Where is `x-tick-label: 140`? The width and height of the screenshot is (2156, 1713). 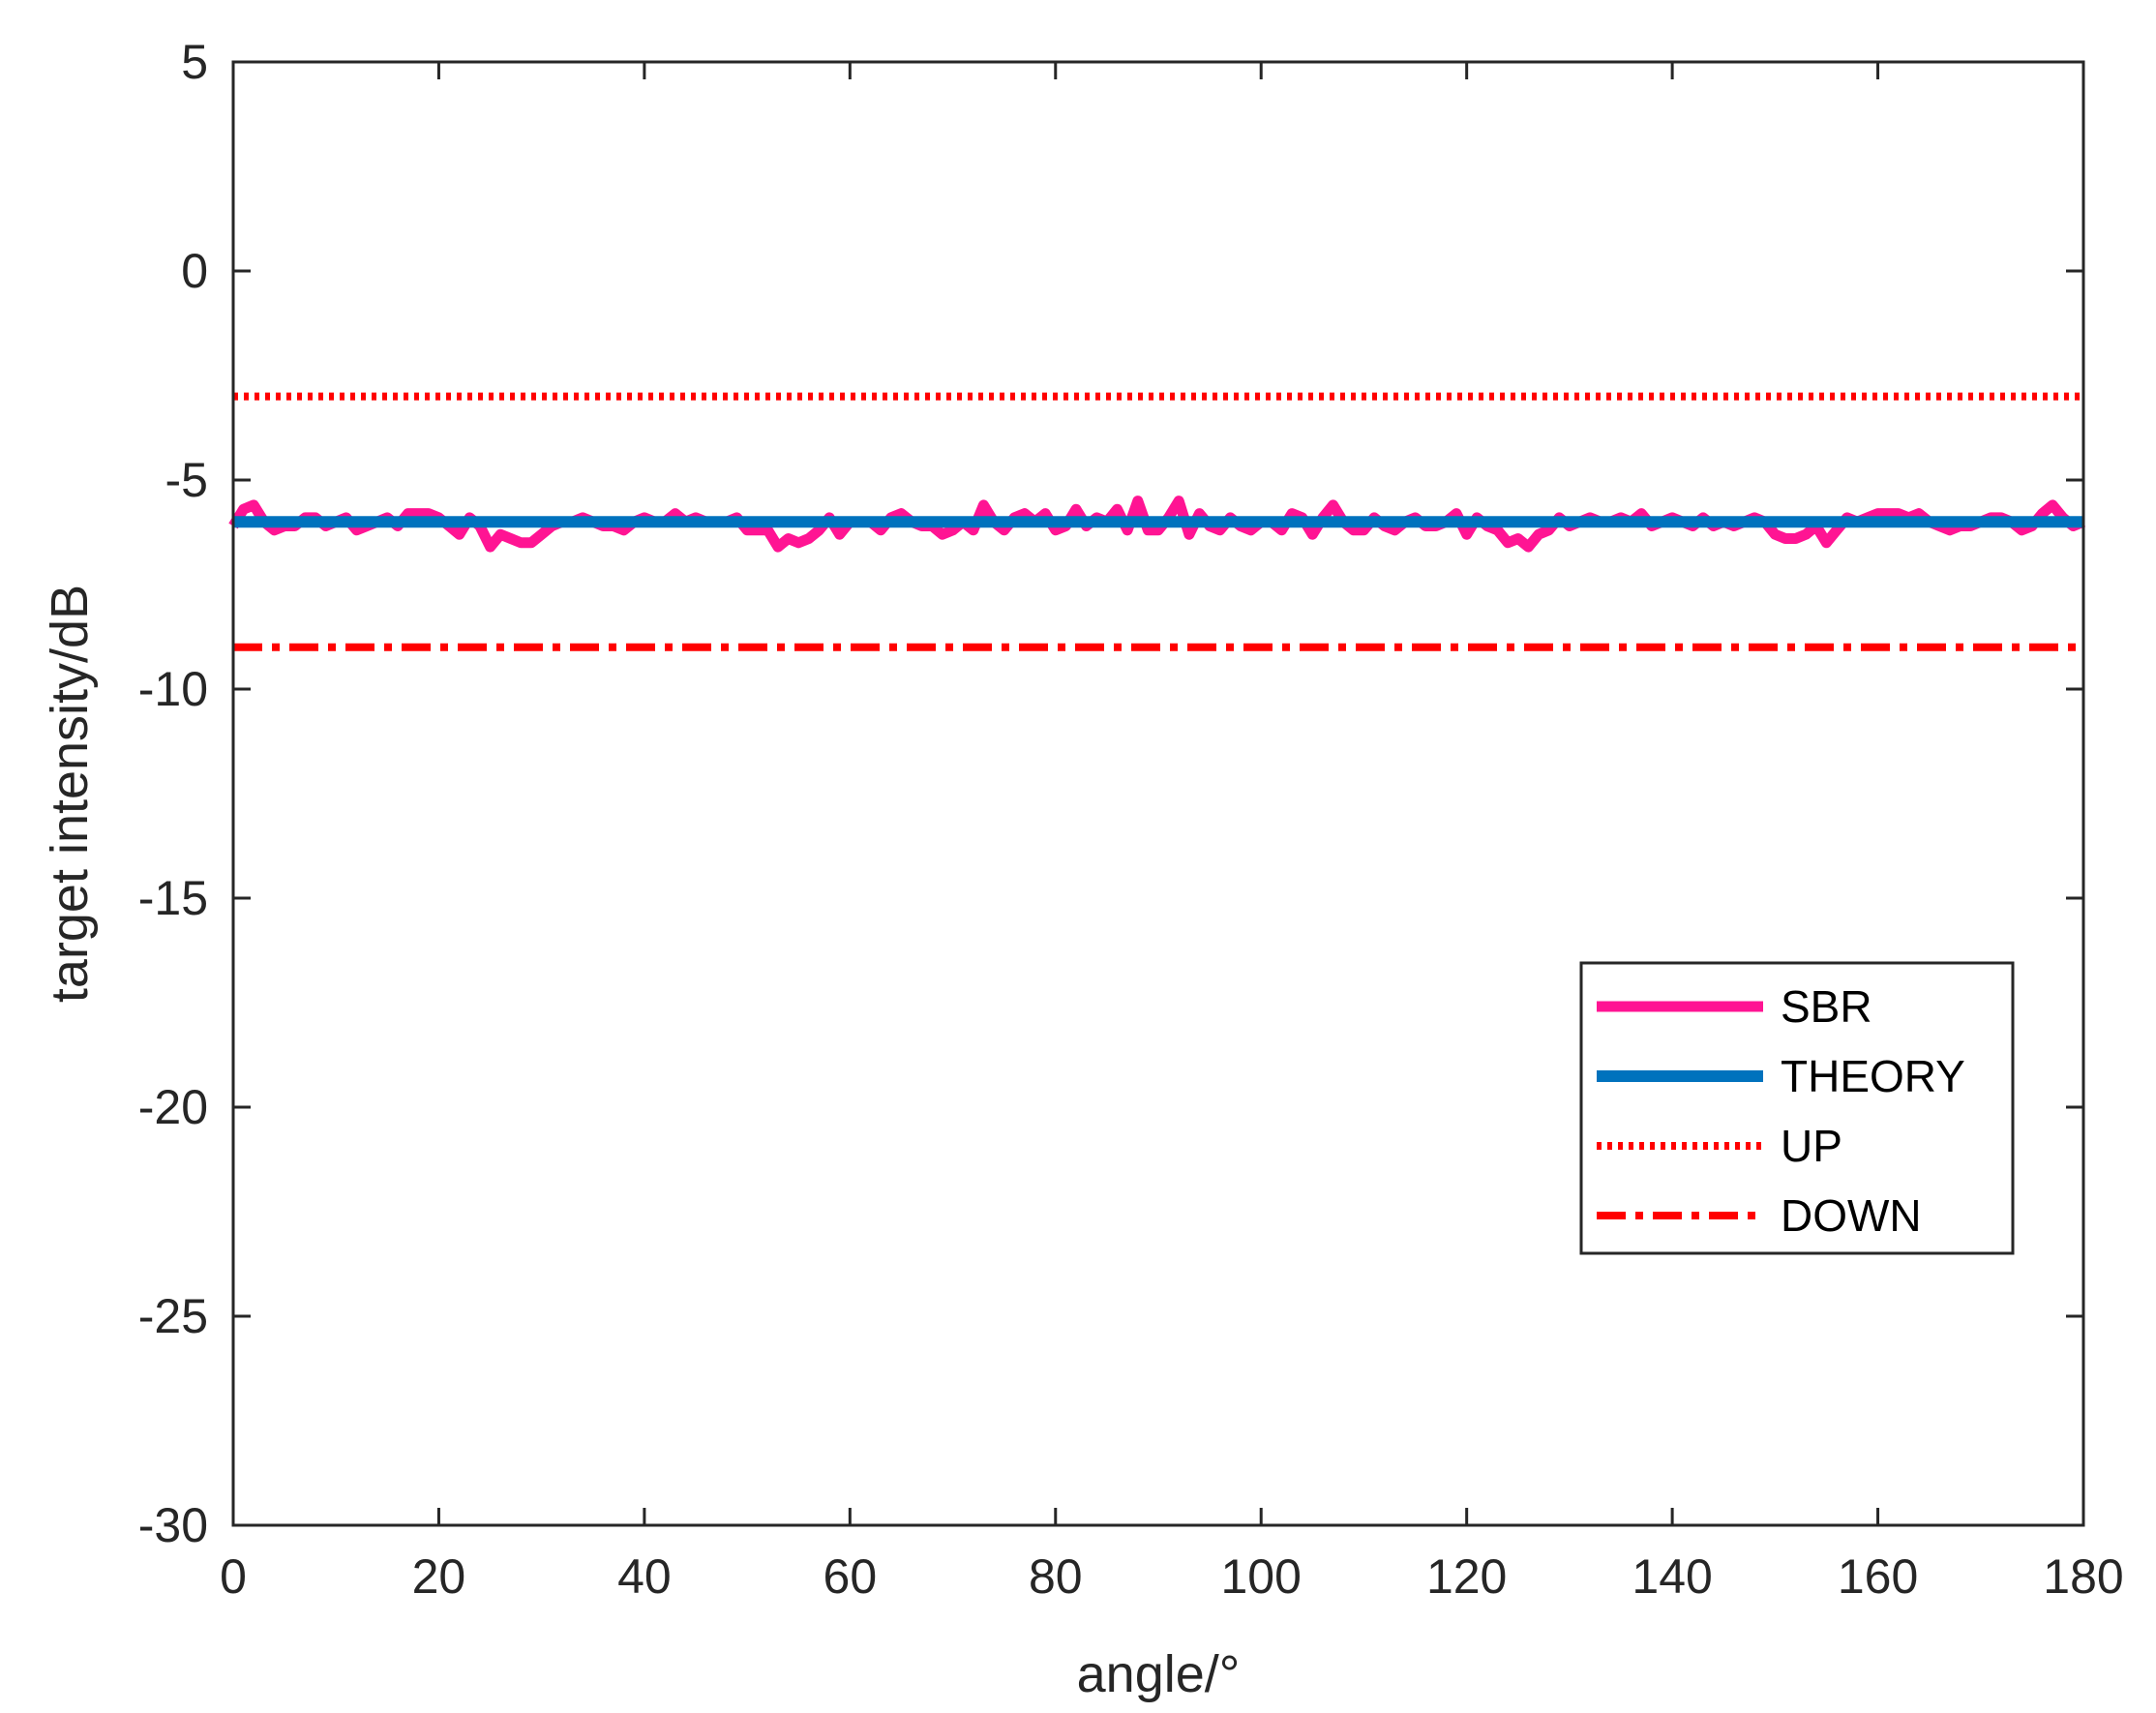 x-tick-label: 140 is located at coordinates (1672, 1576).